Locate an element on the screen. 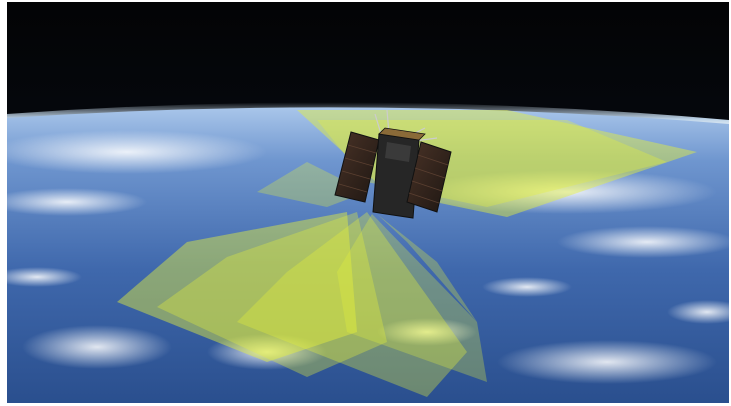  atmosphere-halo is located at coordinates (368, 116).